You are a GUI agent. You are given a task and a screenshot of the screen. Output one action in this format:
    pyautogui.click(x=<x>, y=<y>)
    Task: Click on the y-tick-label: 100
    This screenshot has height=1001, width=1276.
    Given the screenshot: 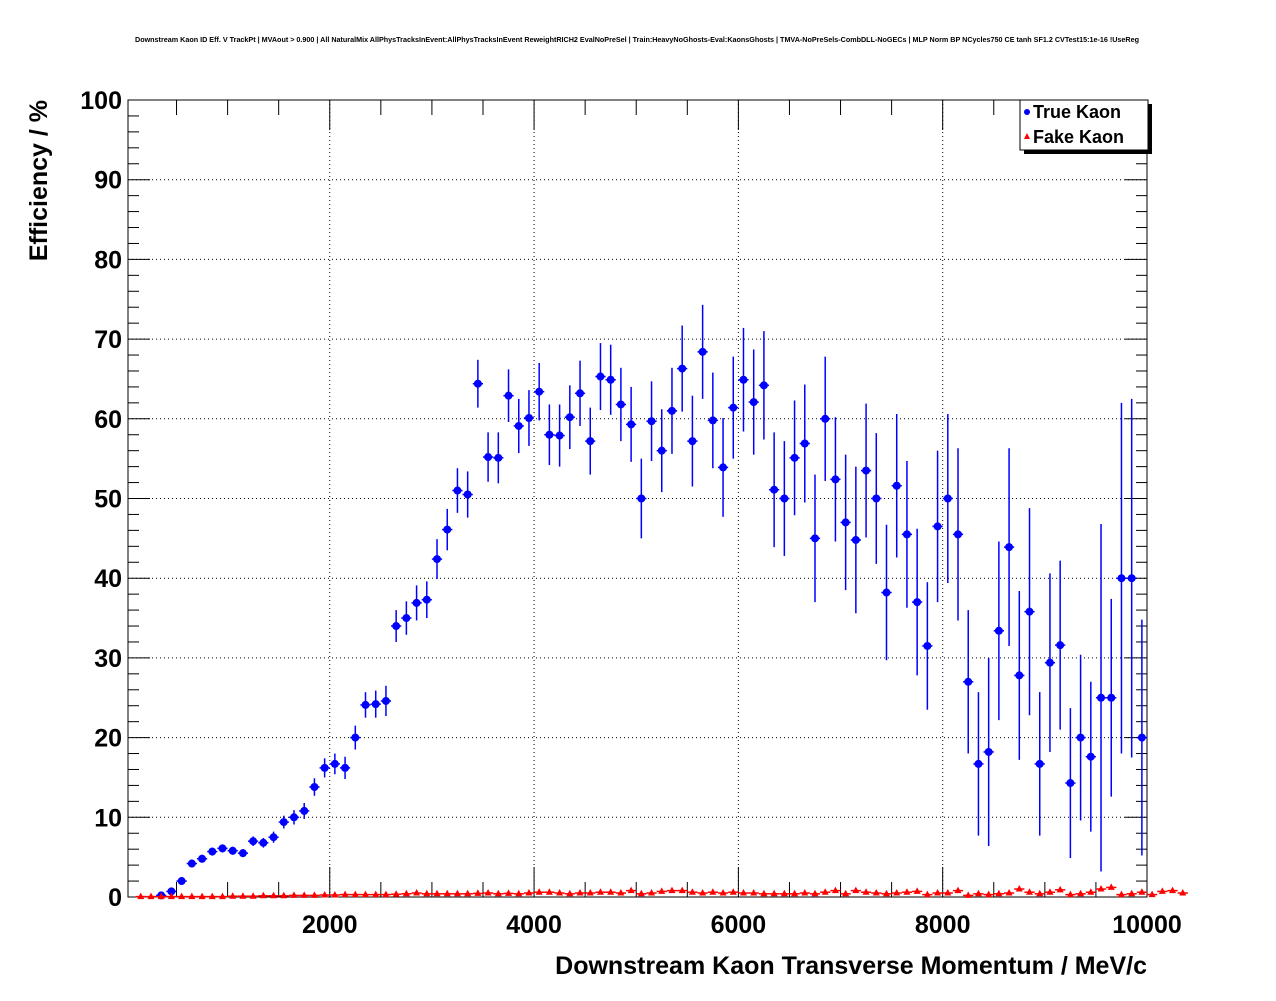 What is the action you would take?
    pyautogui.click(x=101, y=101)
    